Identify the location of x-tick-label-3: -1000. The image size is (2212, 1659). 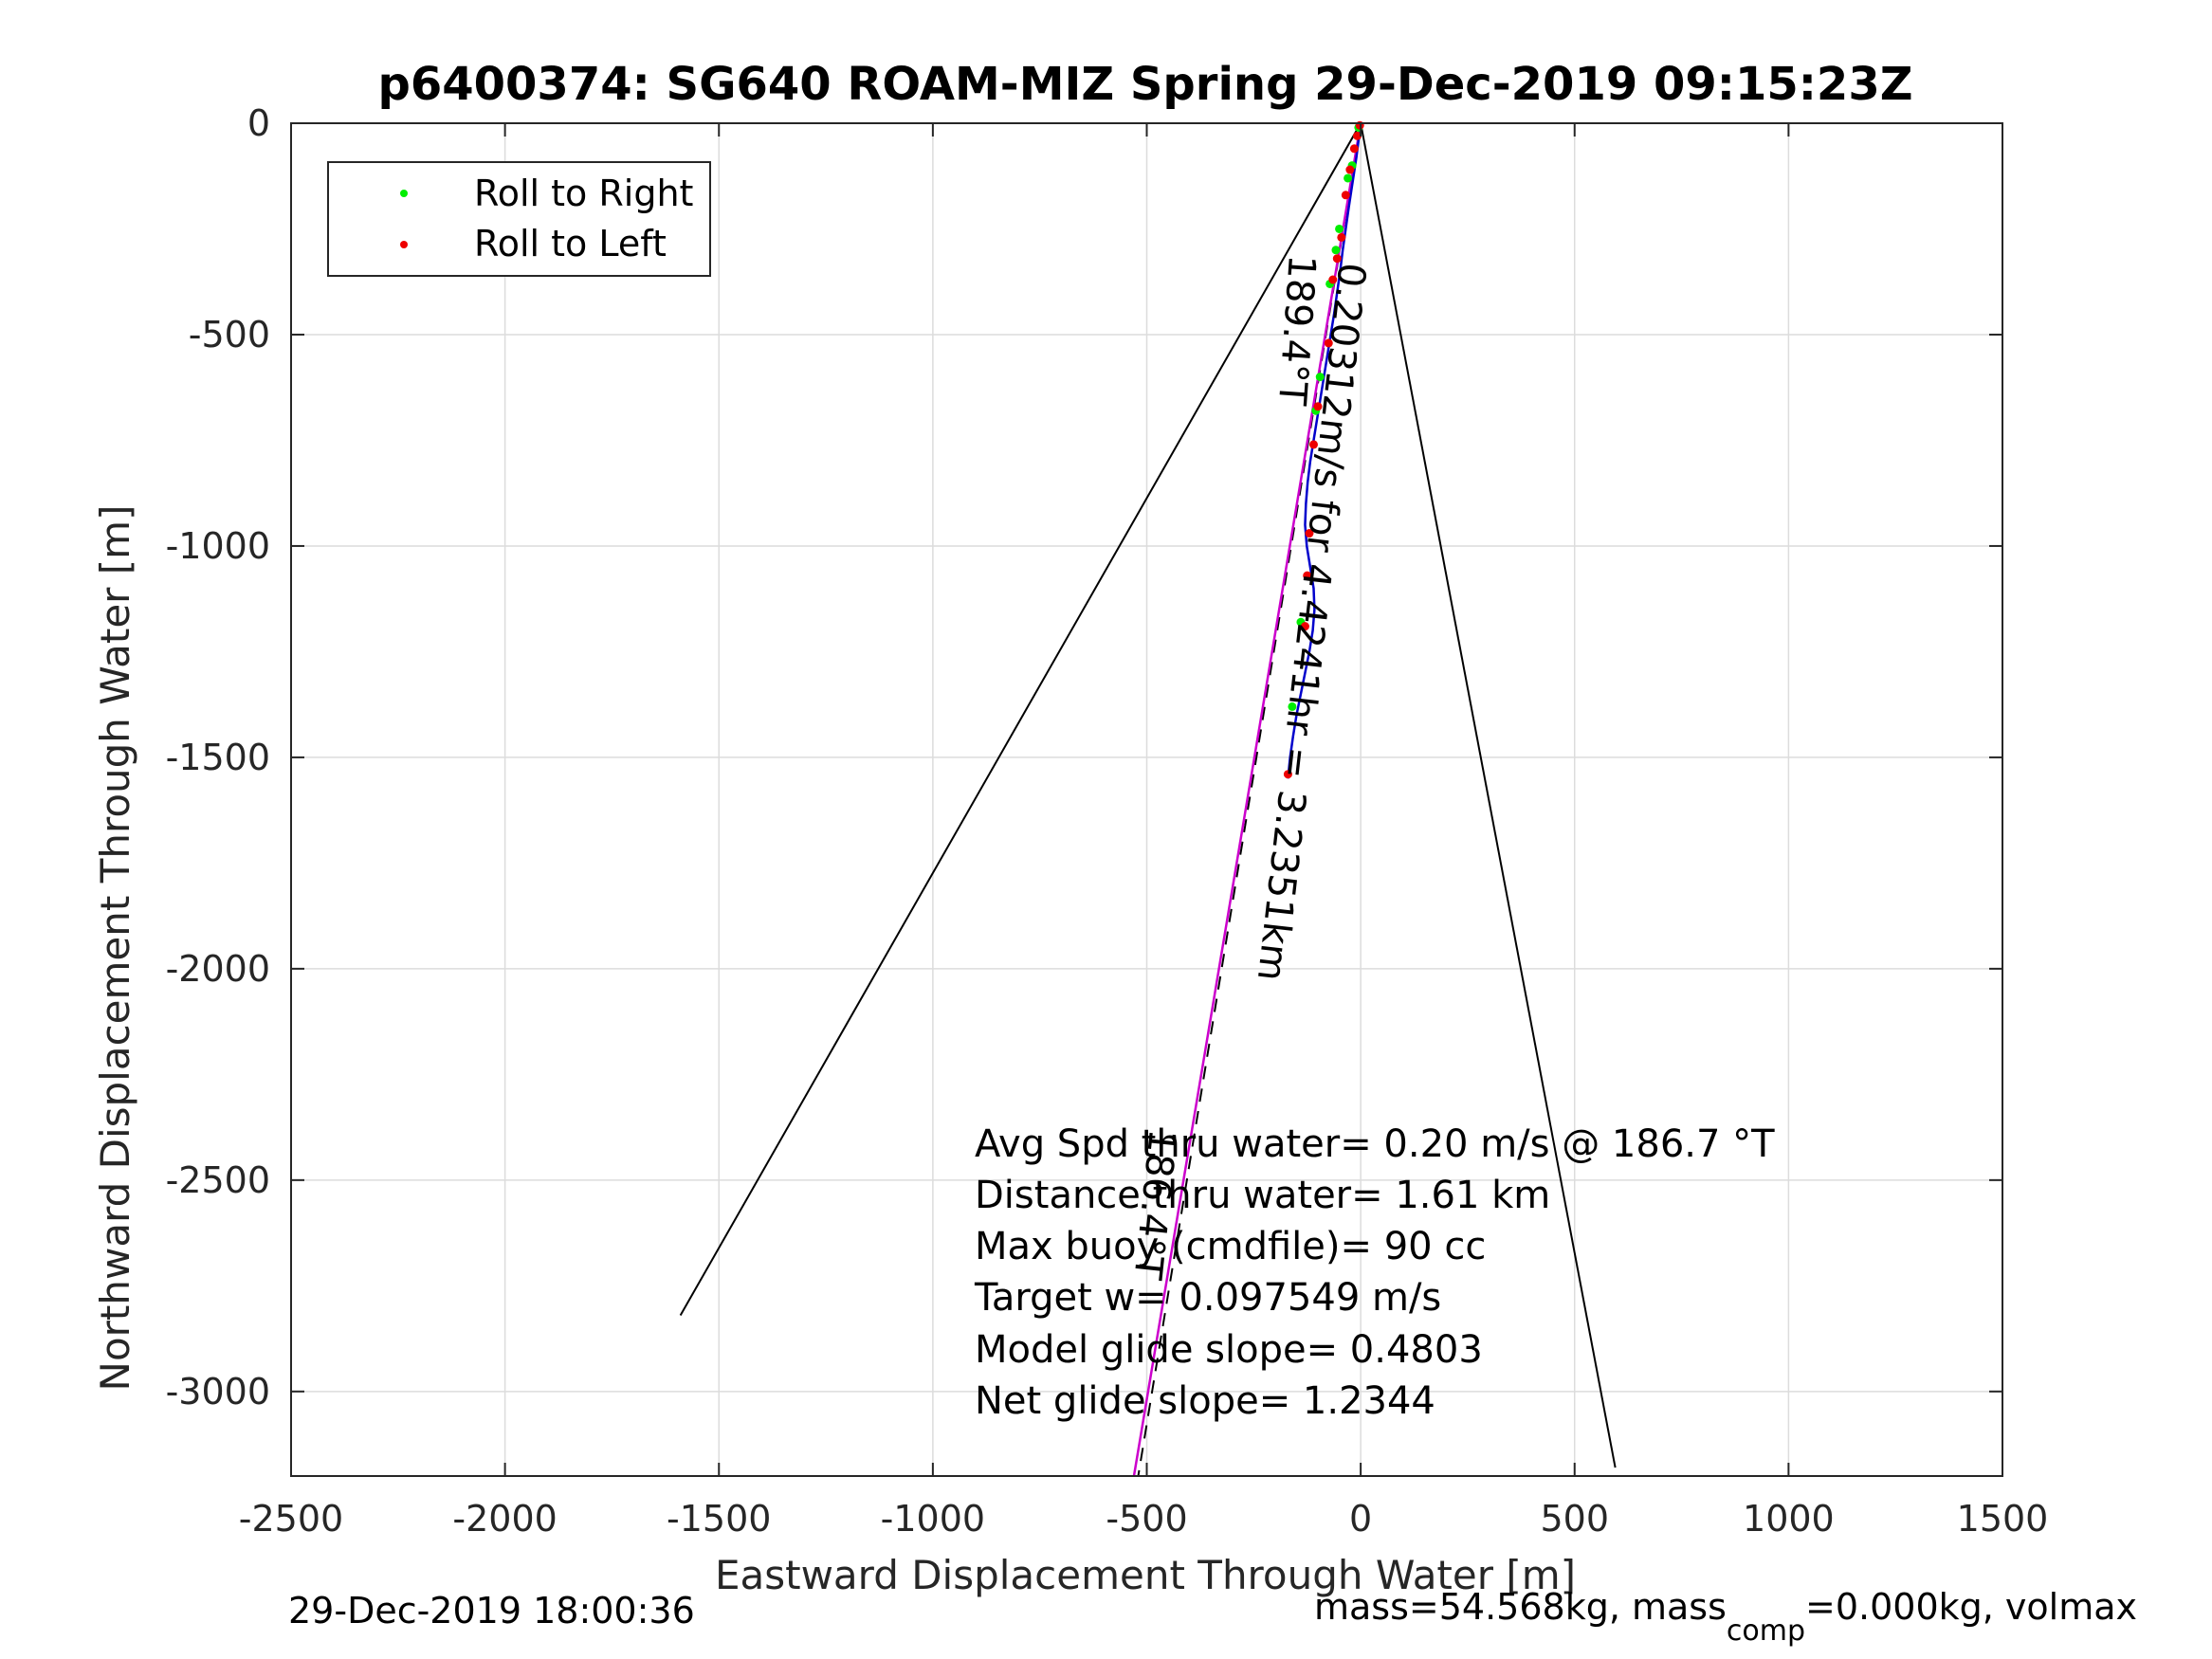
(933, 1519).